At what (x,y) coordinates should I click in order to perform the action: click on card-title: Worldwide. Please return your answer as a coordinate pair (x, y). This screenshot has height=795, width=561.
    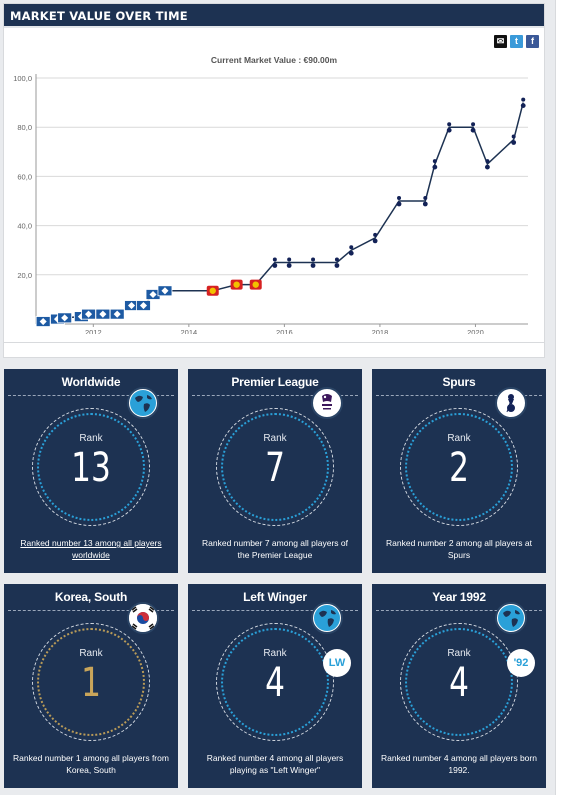
    Looking at the image, I should click on (91, 382).